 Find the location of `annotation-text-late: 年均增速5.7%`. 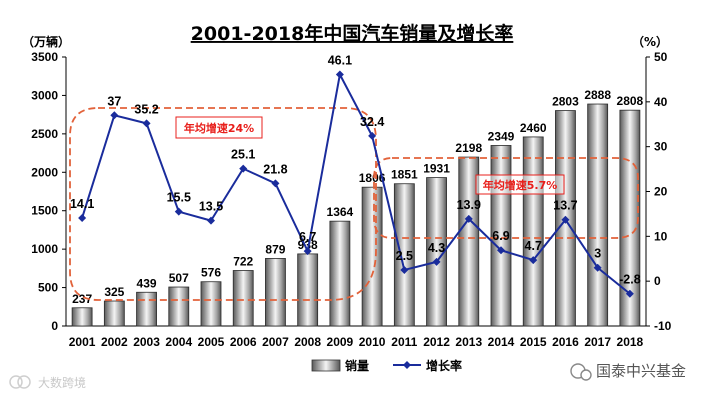

annotation-text-late: 年均增速5.7% is located at coordinates (520, 185).